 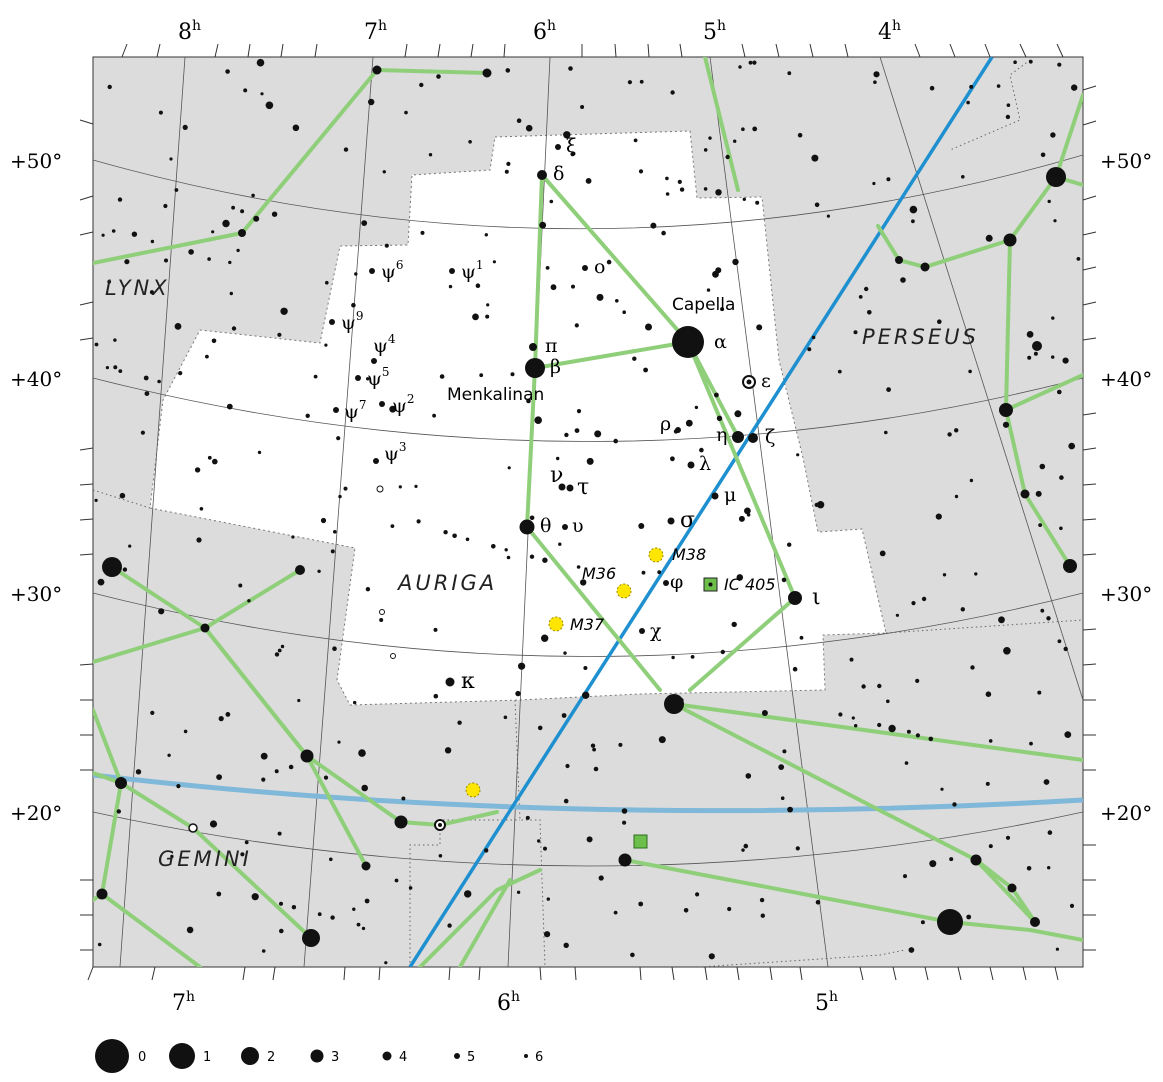 What do you see at coordinates (721, 435) in the screenshot?
I see `label-eta: η` at bounding box center [721, 435].